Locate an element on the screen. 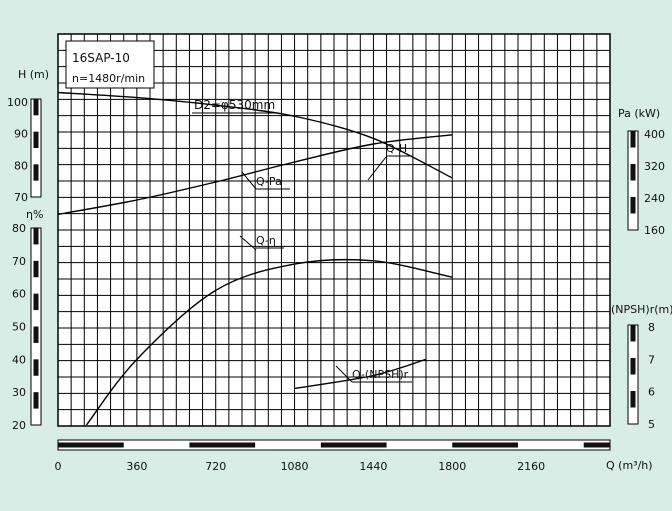 Image resolution: width=672 pixels, height=511 pixels. curve-q-pa is located at coordinates (255, 175).